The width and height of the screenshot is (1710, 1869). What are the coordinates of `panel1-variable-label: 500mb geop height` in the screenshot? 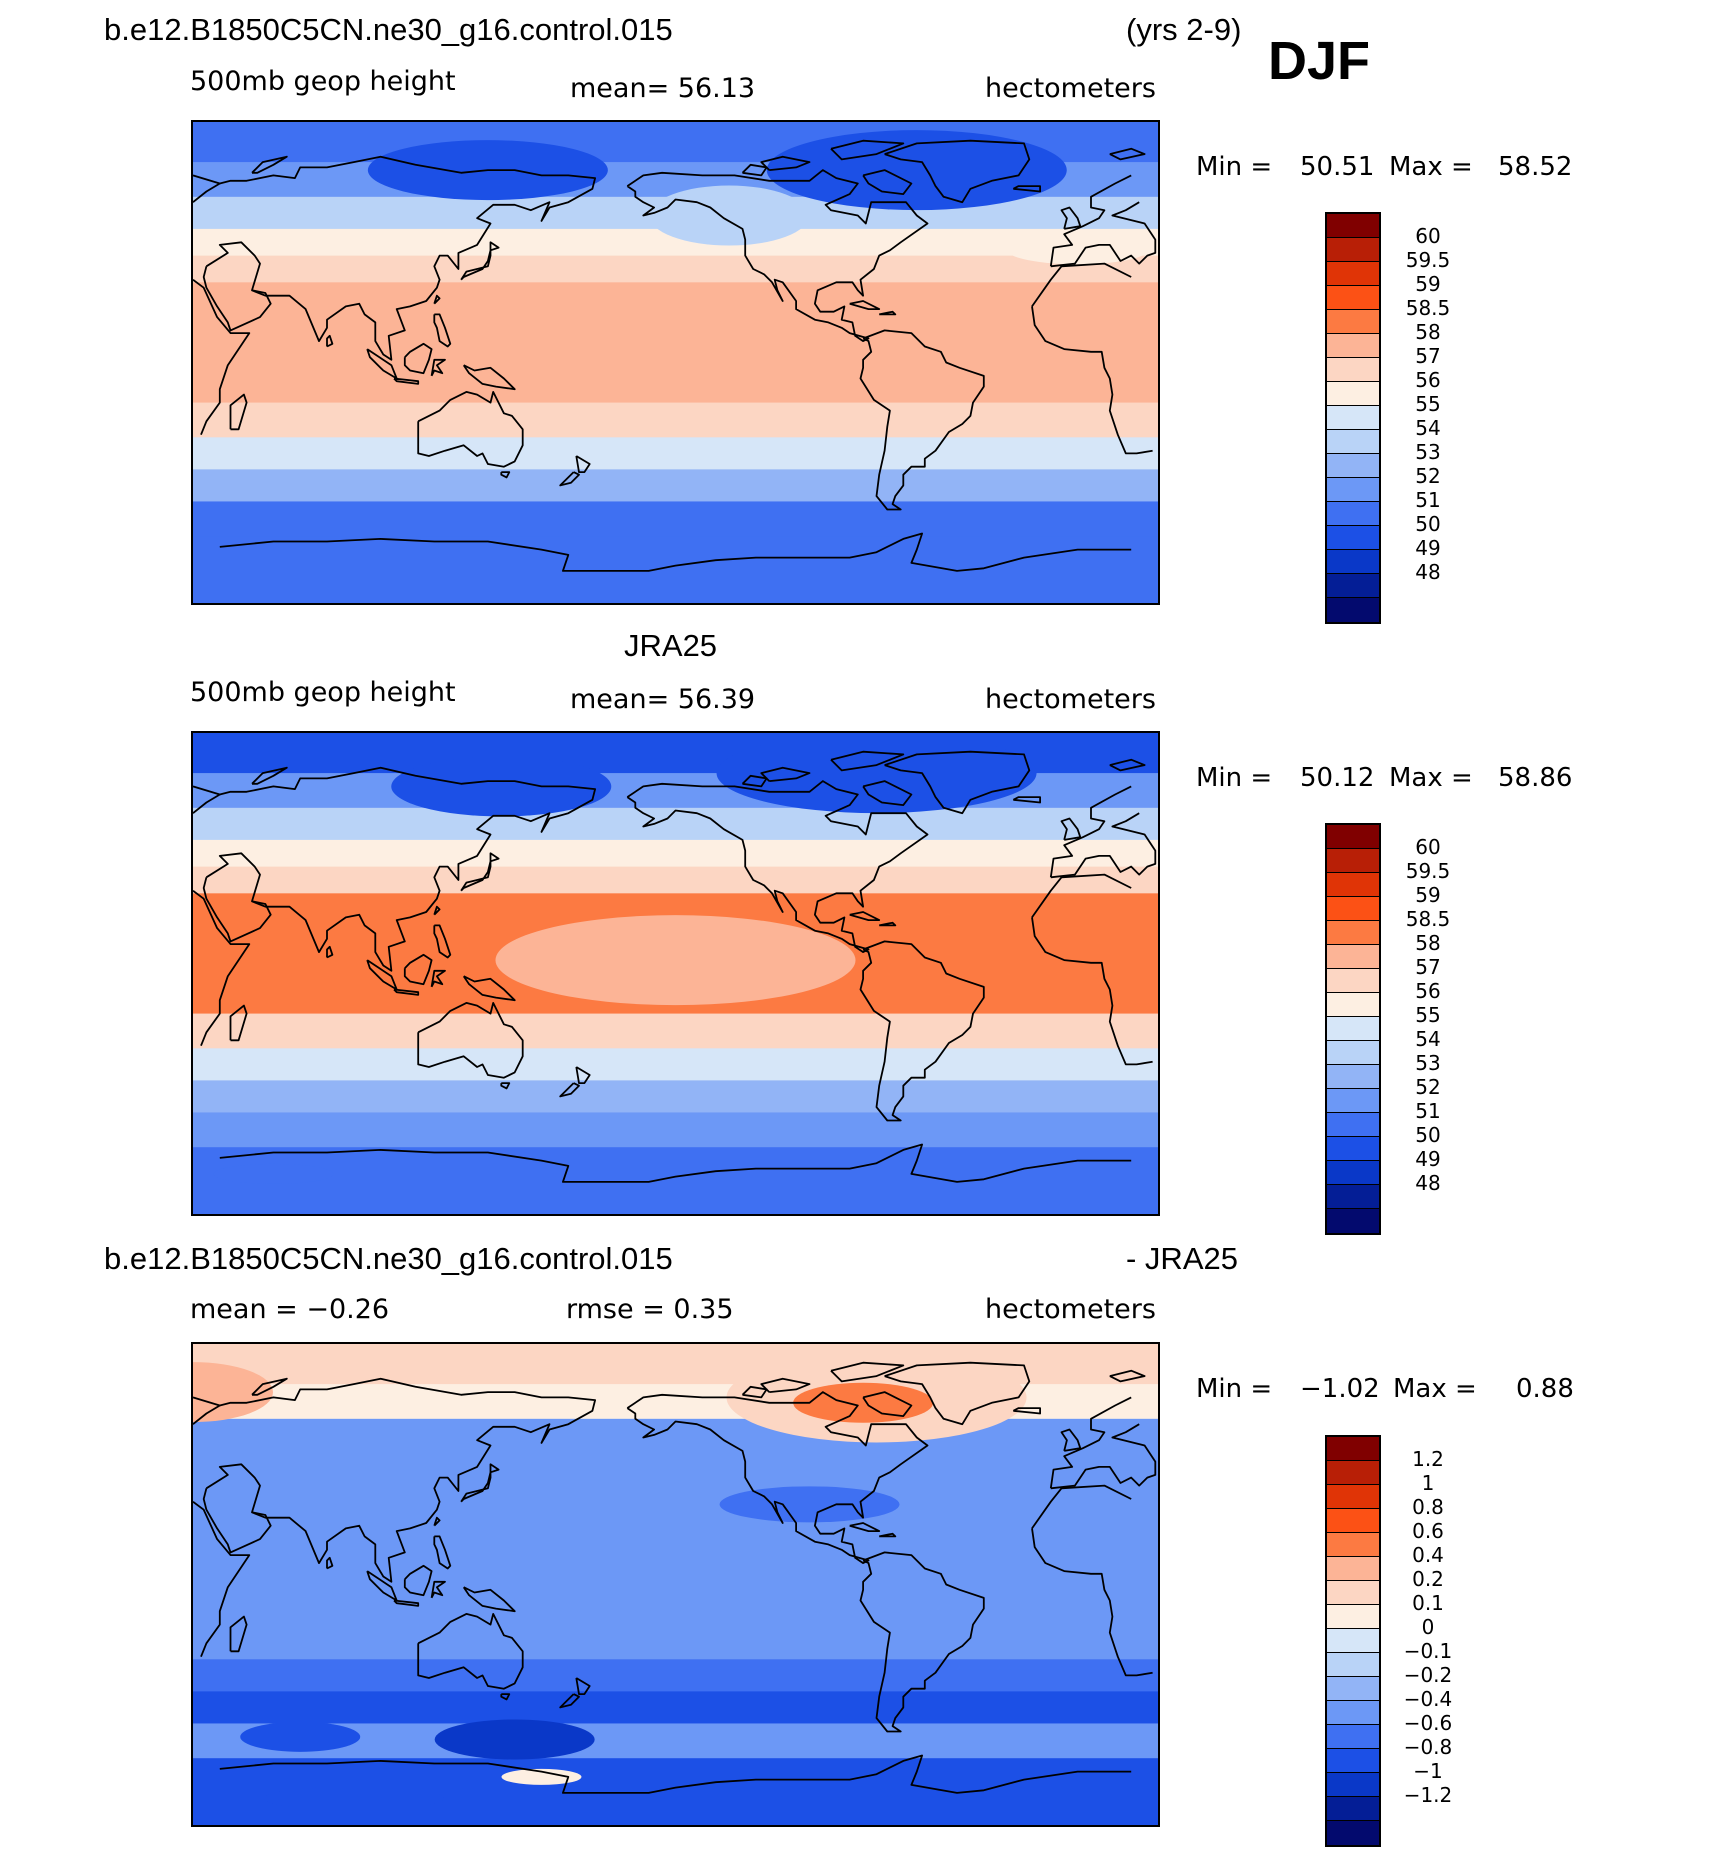 It's located at (323, 81).